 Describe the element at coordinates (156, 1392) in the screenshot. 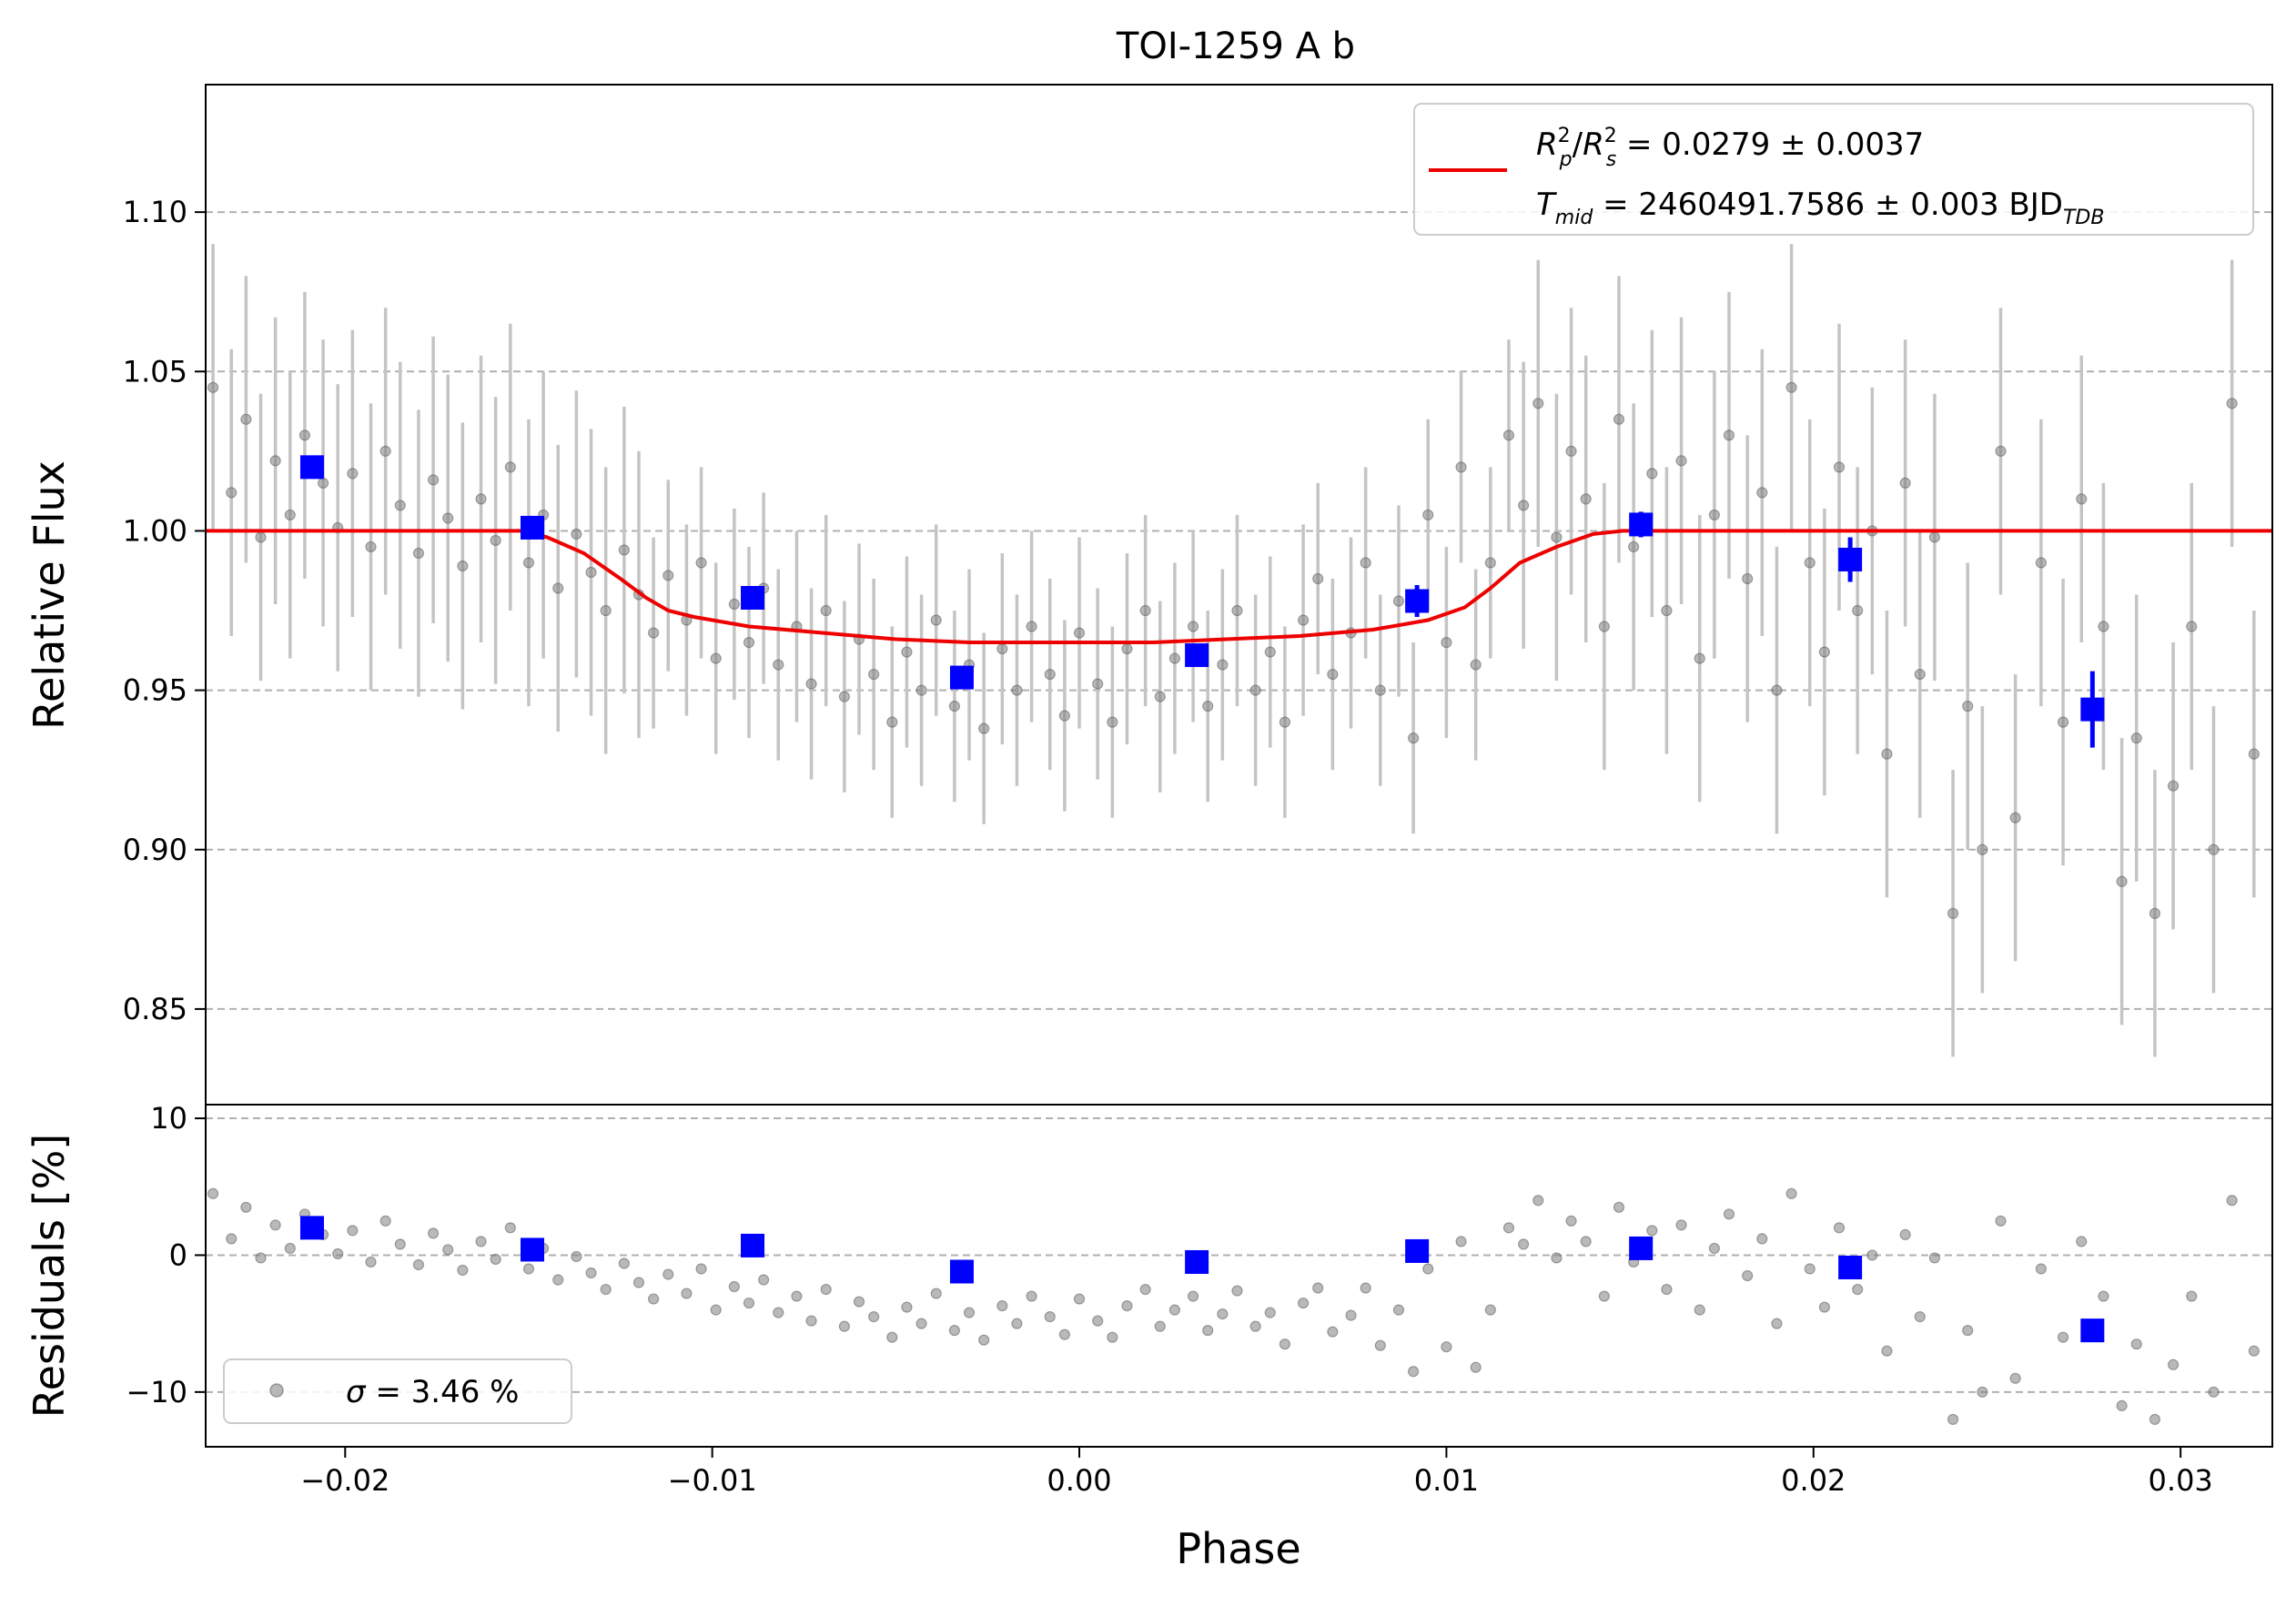

I see `residual-y-tick-label: −10` at that location.